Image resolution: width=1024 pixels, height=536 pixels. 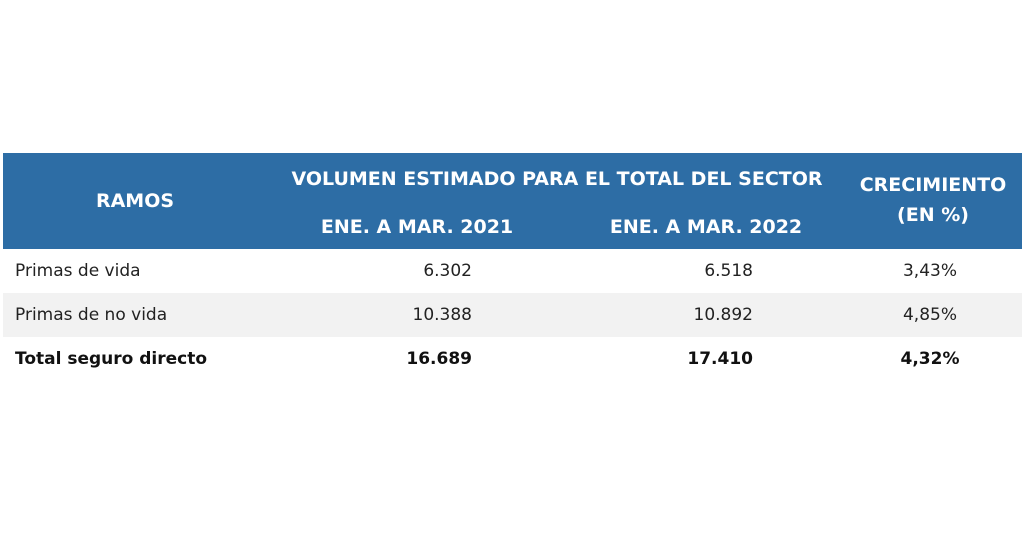 What do you see at coordinates (930, 315) in the screenshot?
I see `cell-value: 4,85%` at bounding box center [930, 315].